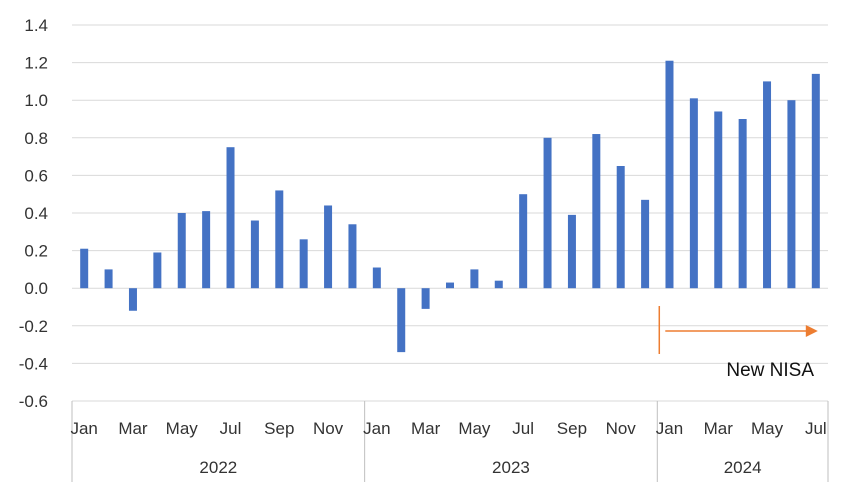 The image size is (852, 494). I want to click on y-tick-label: 0.0, so click(36, 288).